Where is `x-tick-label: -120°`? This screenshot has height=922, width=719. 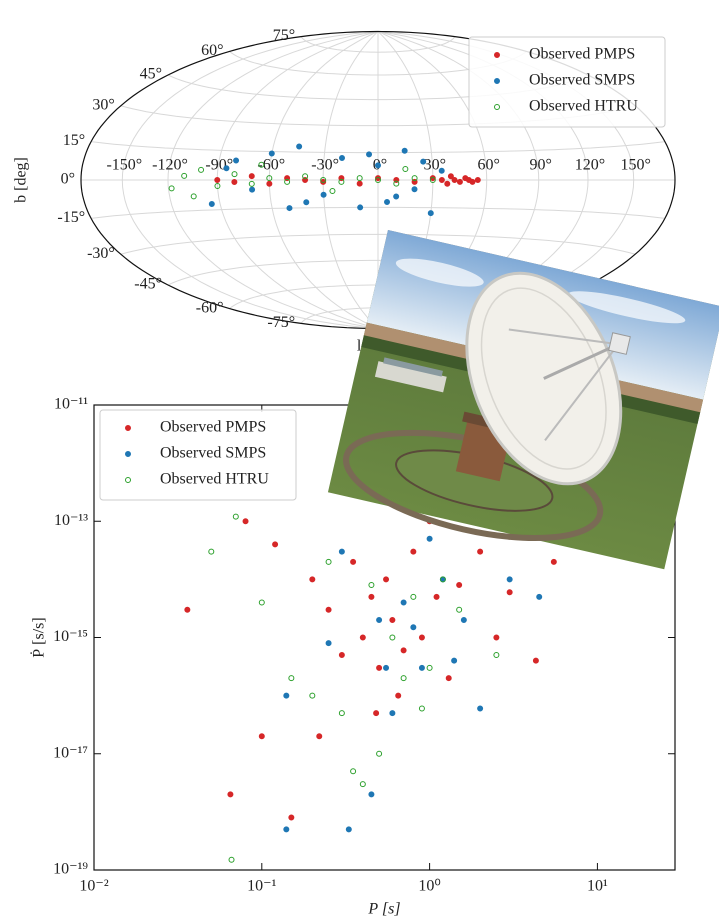
x-tick-label: -120° is located at coordinates (170, 165).